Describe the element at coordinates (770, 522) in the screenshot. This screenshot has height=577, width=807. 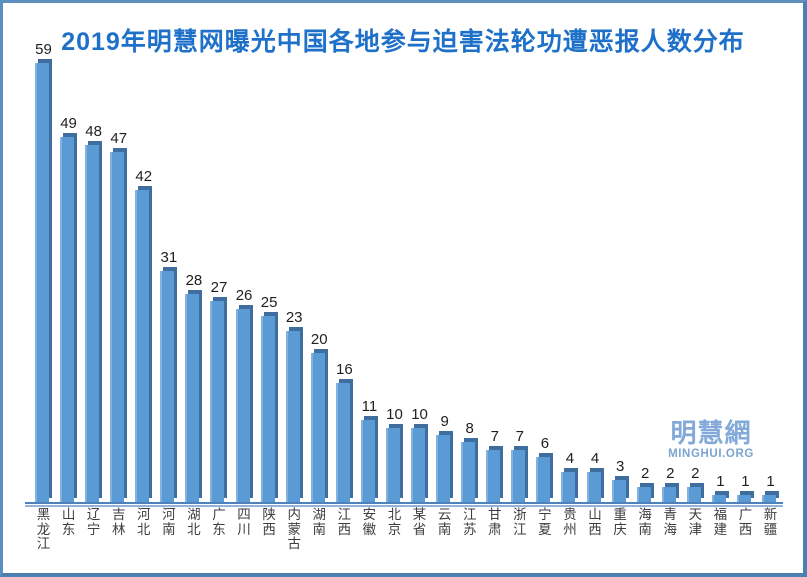
I see `x-axis-category-label: 新疆` at that location.